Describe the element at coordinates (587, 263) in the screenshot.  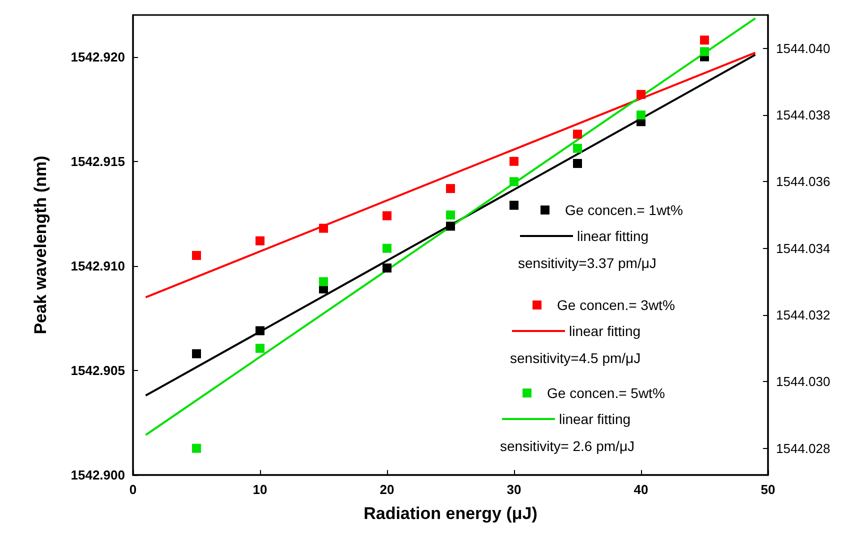
I see `annotation: sensitivity=3.37 pm/μJ` at that location.